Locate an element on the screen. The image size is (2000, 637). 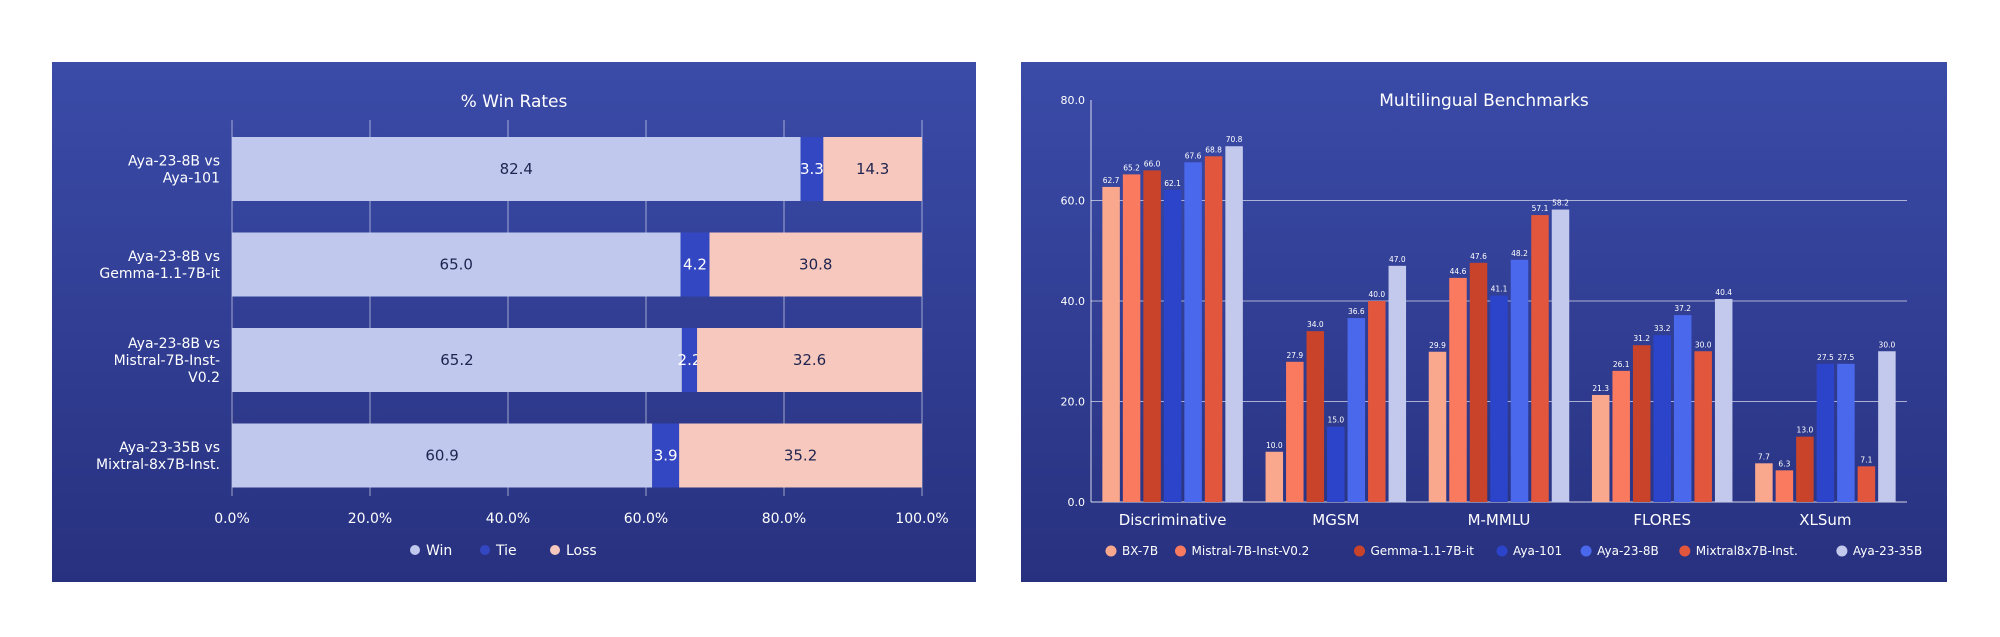
data-label: 65.2 is located at coordinates (456, 360).